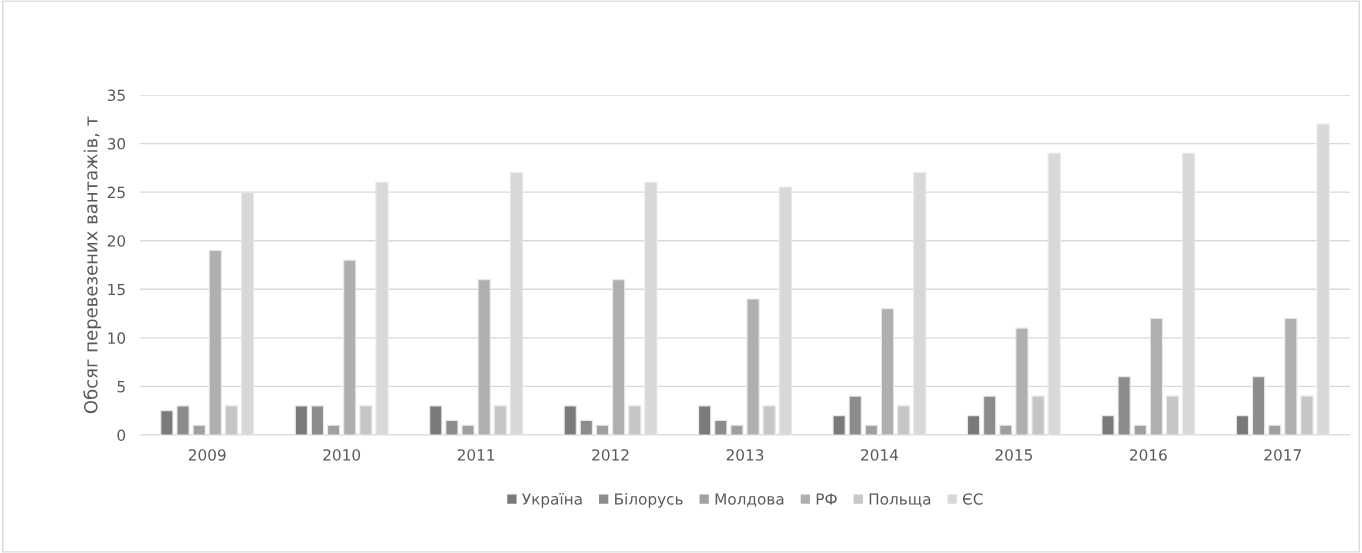 The width and height of the screenshot is (1362, 553). What do you see at coordinates (116, 192) in the screenshot?
I see `y-tick-label: 25` at bounding box center [116, 192].